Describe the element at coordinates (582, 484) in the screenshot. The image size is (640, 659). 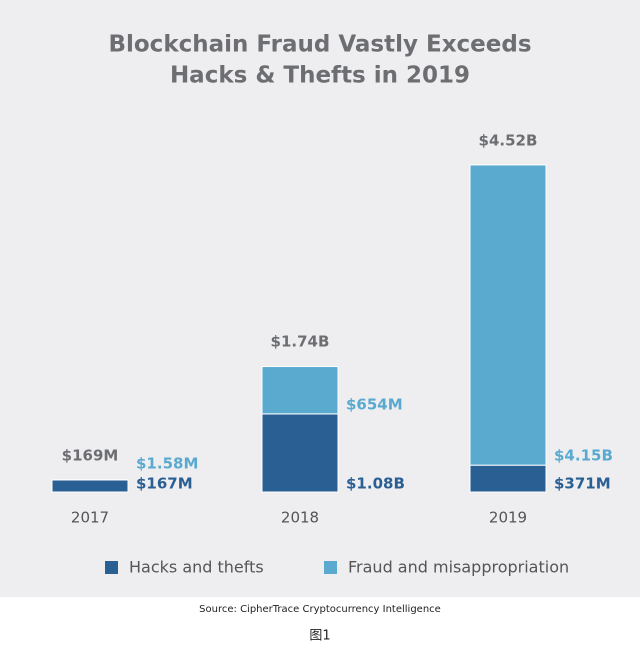
I see `value-label: $371M` at that location.